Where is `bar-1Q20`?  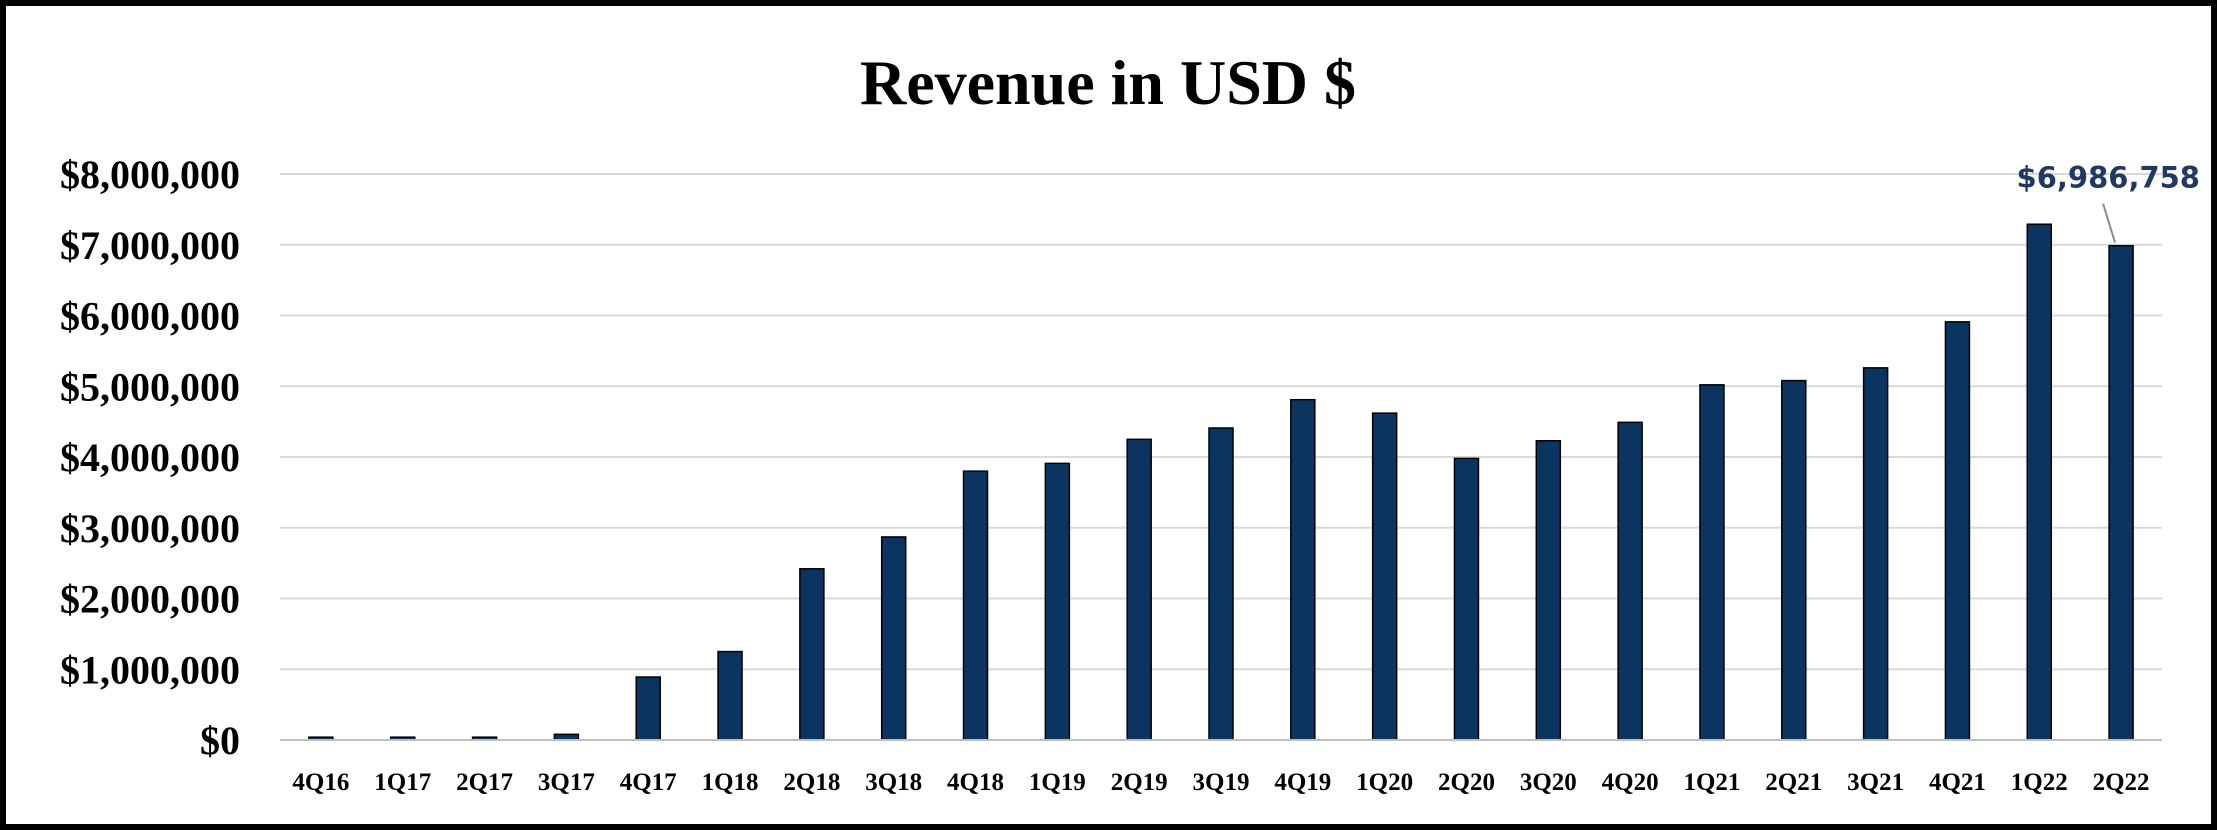
bar-1Q20 is located at coordinates (1384, 576).